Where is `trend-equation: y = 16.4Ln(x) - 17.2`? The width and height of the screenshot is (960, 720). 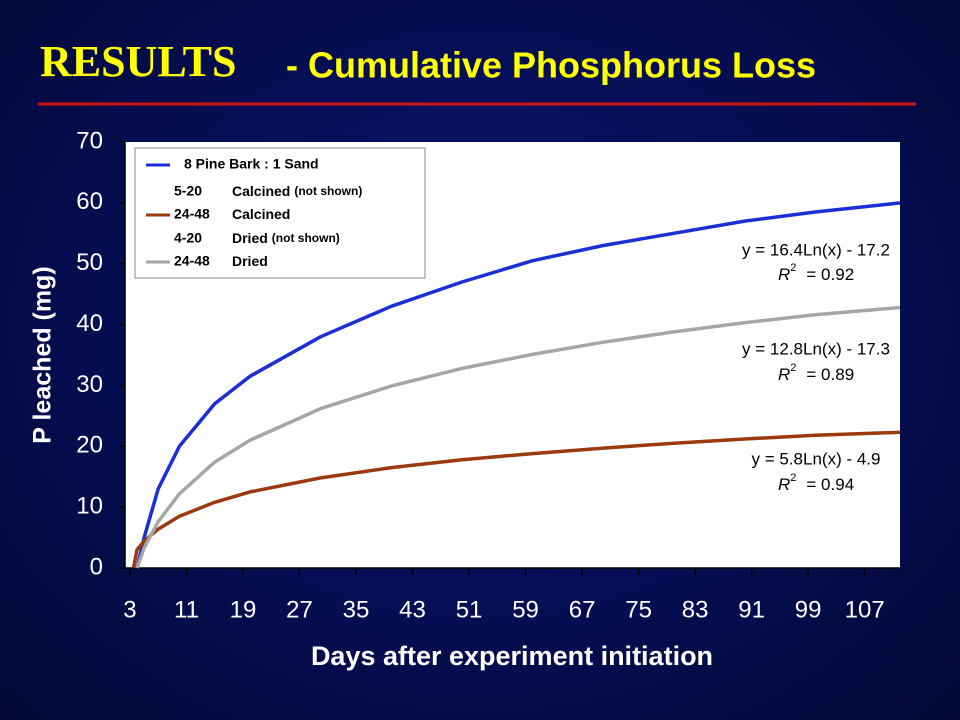 trend-equation: y = 16.4Ln(x) - 17.2 is located at coordinates (816, 249).